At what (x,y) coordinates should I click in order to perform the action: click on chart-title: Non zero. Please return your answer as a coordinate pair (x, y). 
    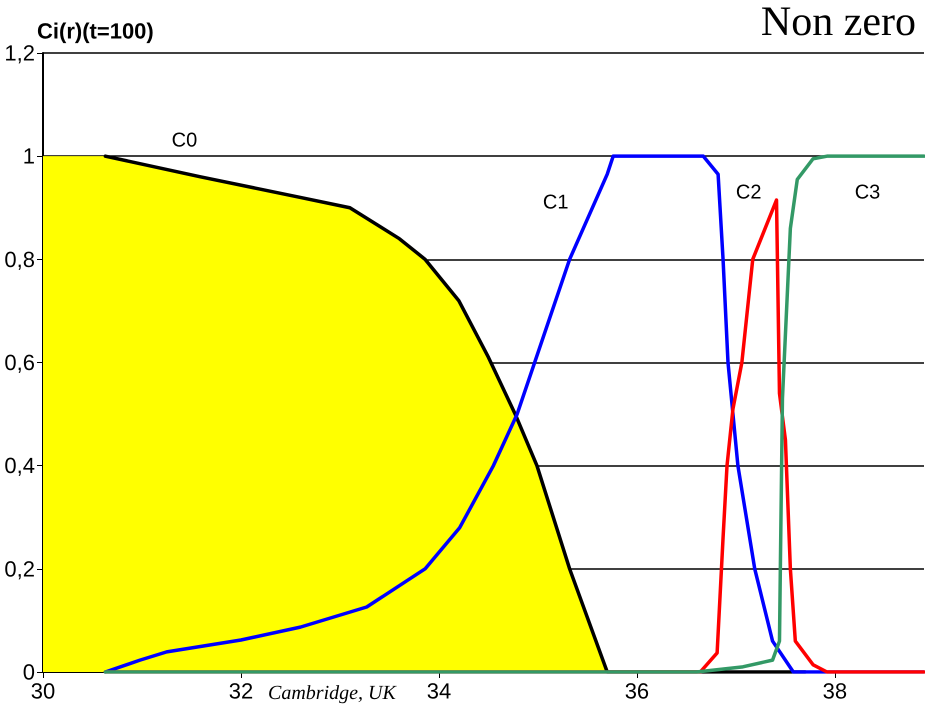
    Looking at the image, I should click on (838, 22).